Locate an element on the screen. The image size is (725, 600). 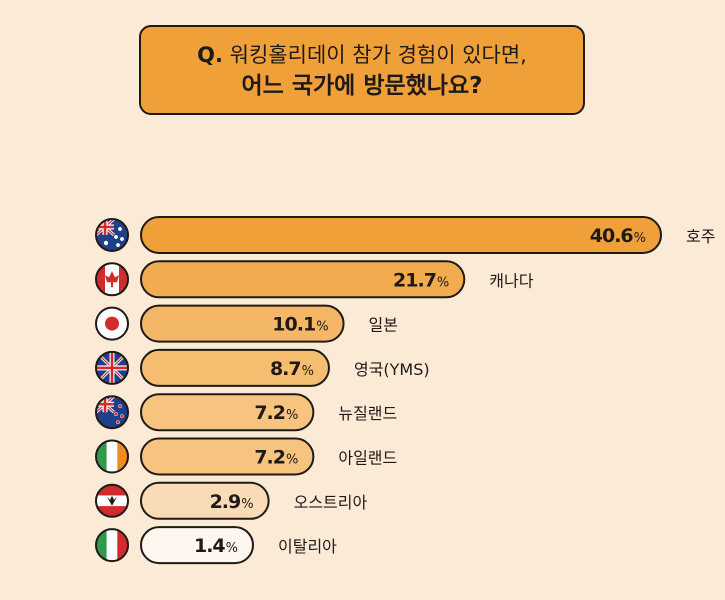
austria-flag-icon is located at coordinates (112, 500).